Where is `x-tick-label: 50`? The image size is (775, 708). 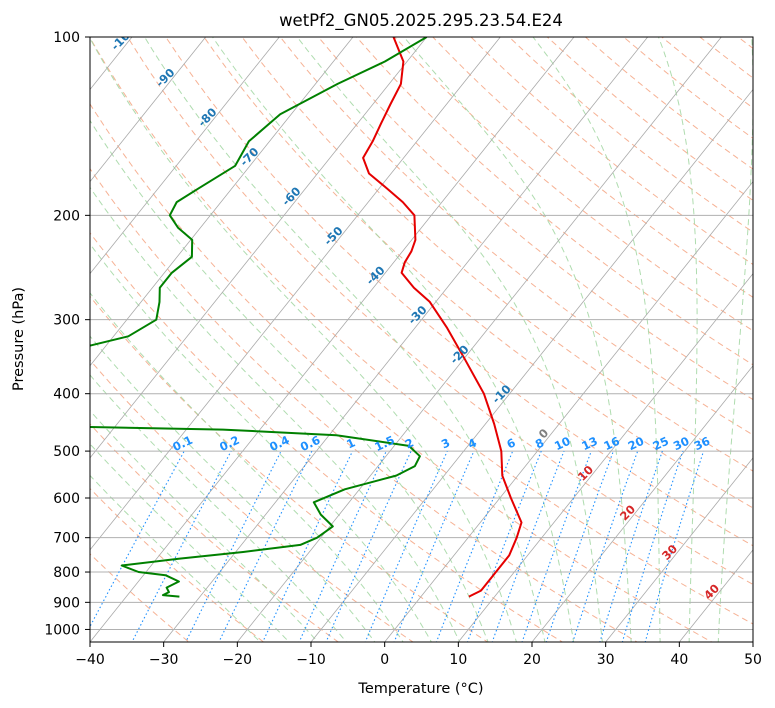
x-tick-label: 50 is located at coordinates (753, 660).